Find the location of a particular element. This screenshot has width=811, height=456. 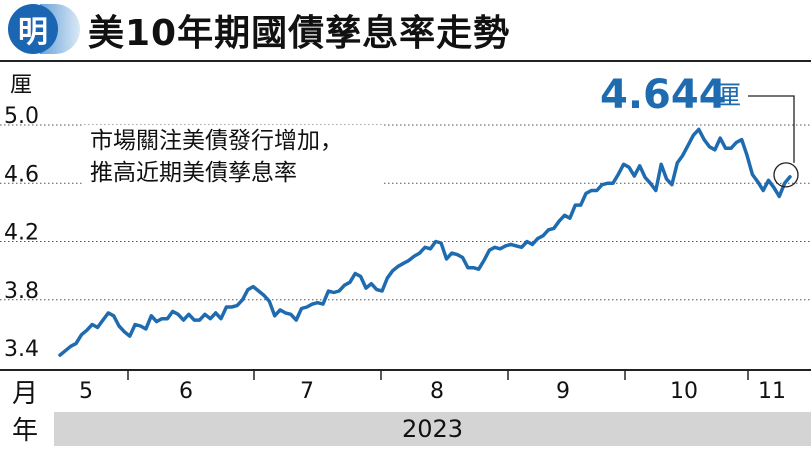

y-tick-label: 4.2 is located at coordinates (21, 233).